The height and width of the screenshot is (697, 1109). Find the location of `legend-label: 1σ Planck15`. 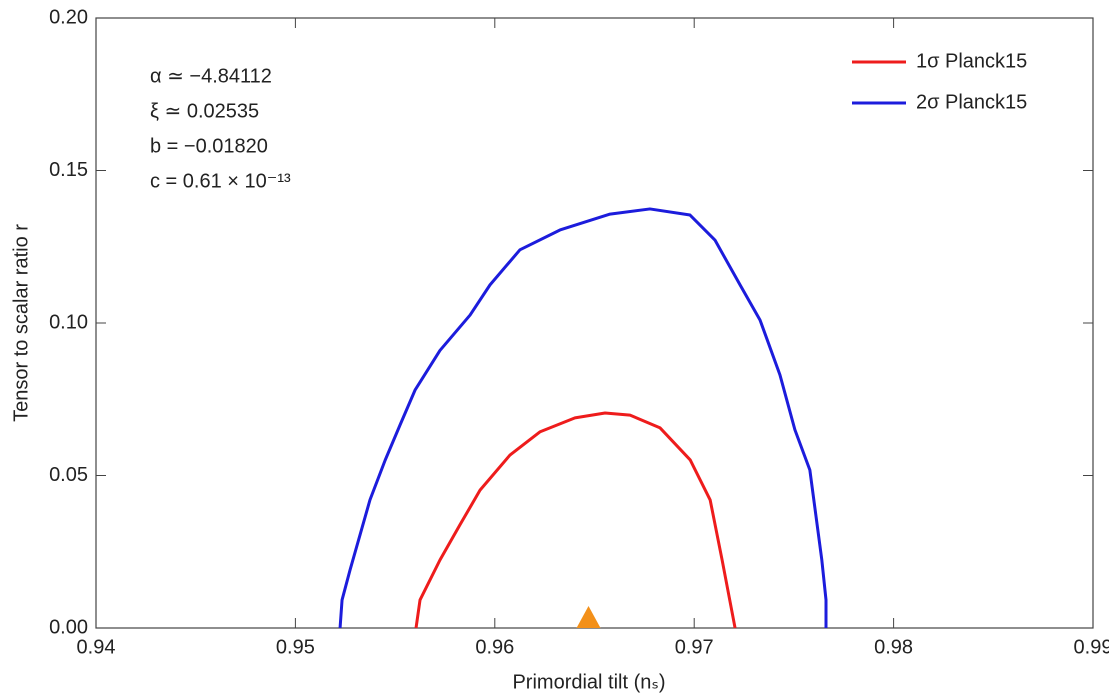

legend-label: 1σ Planck15 is located at coordinates (971, 61).